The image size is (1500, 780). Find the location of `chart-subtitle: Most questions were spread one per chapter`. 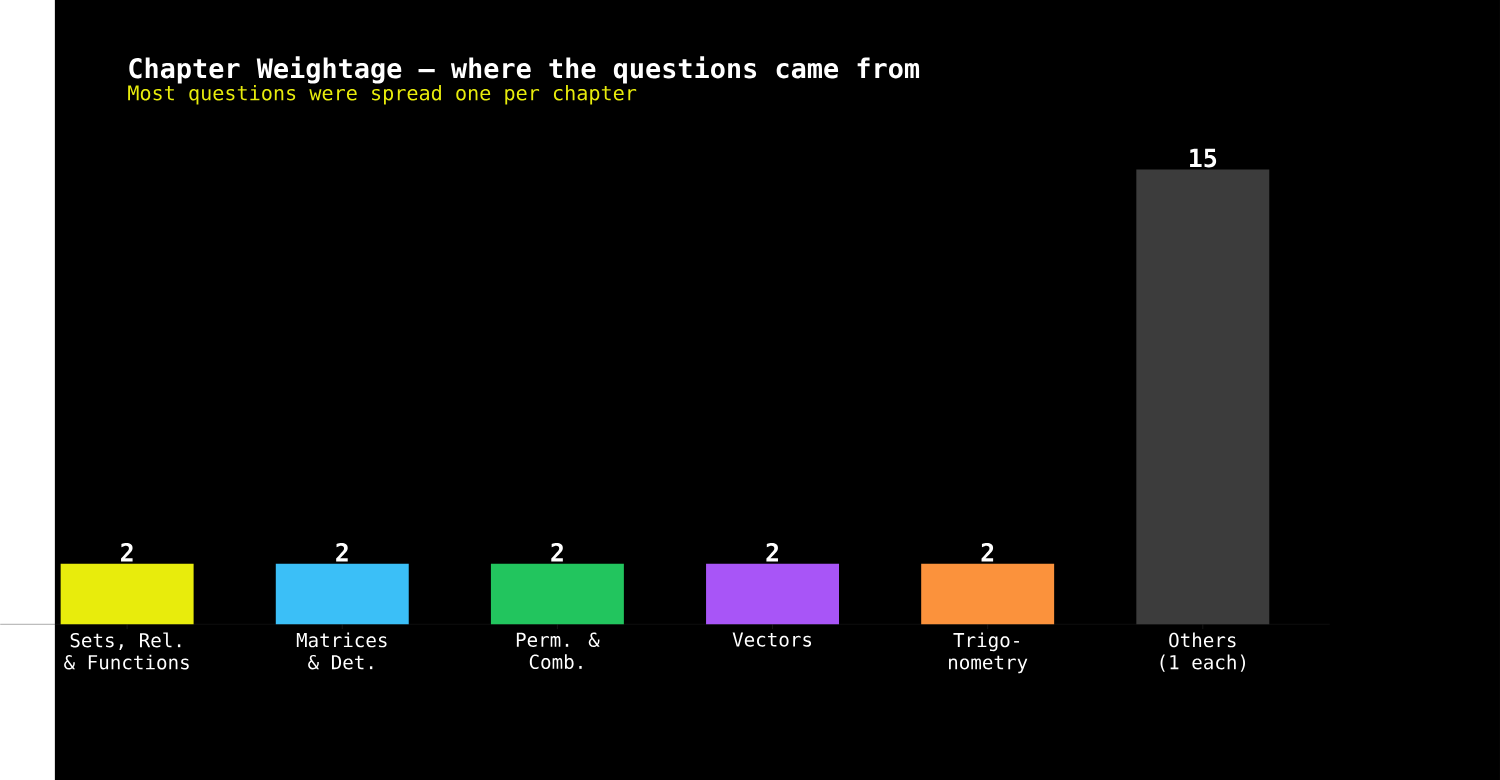

chart-subtitle: Most questions were spread one per chapter is located at coordinates (382, 94).